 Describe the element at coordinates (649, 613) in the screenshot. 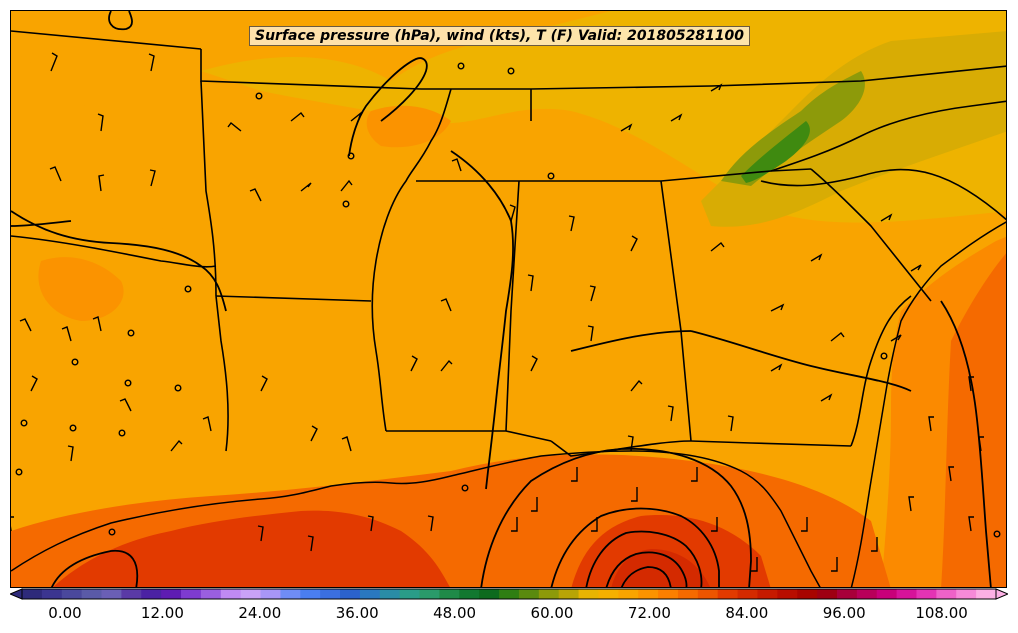

I see `colorbar-tick-label: 72.00` at that location.